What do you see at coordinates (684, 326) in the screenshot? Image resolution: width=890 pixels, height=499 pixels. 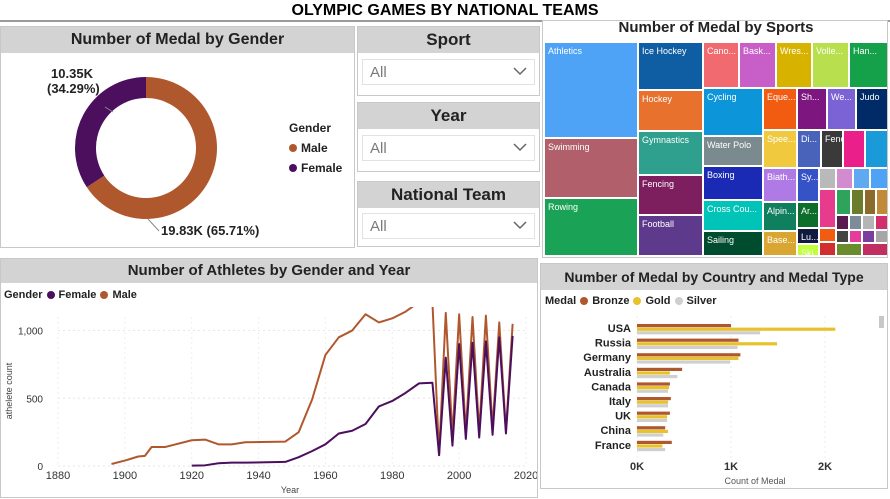 I see `bar-bronze-usa` at bounding box center [684, 326].